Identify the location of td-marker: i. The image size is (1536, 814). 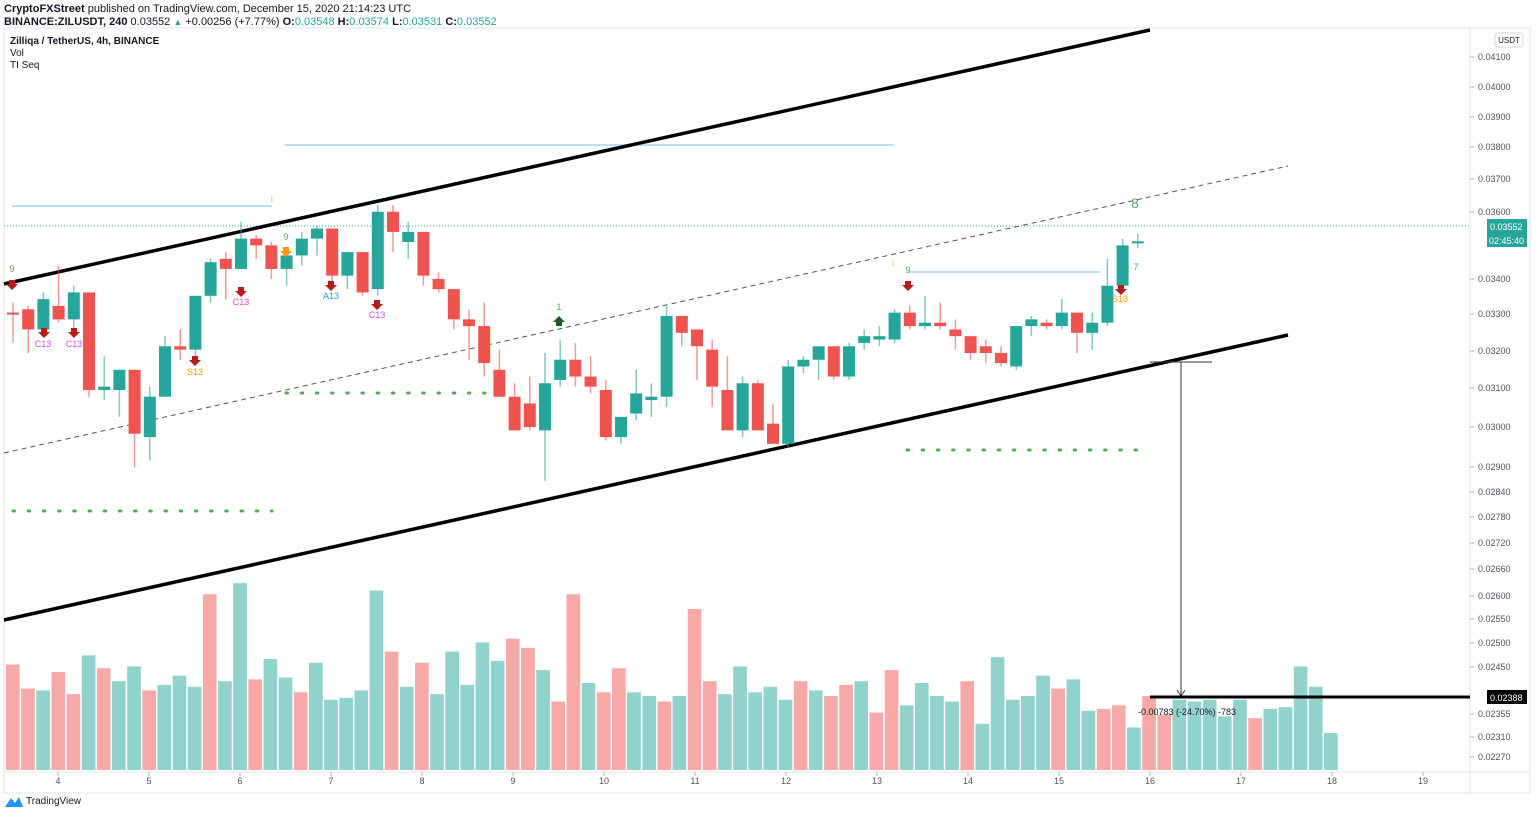
(893, 263).